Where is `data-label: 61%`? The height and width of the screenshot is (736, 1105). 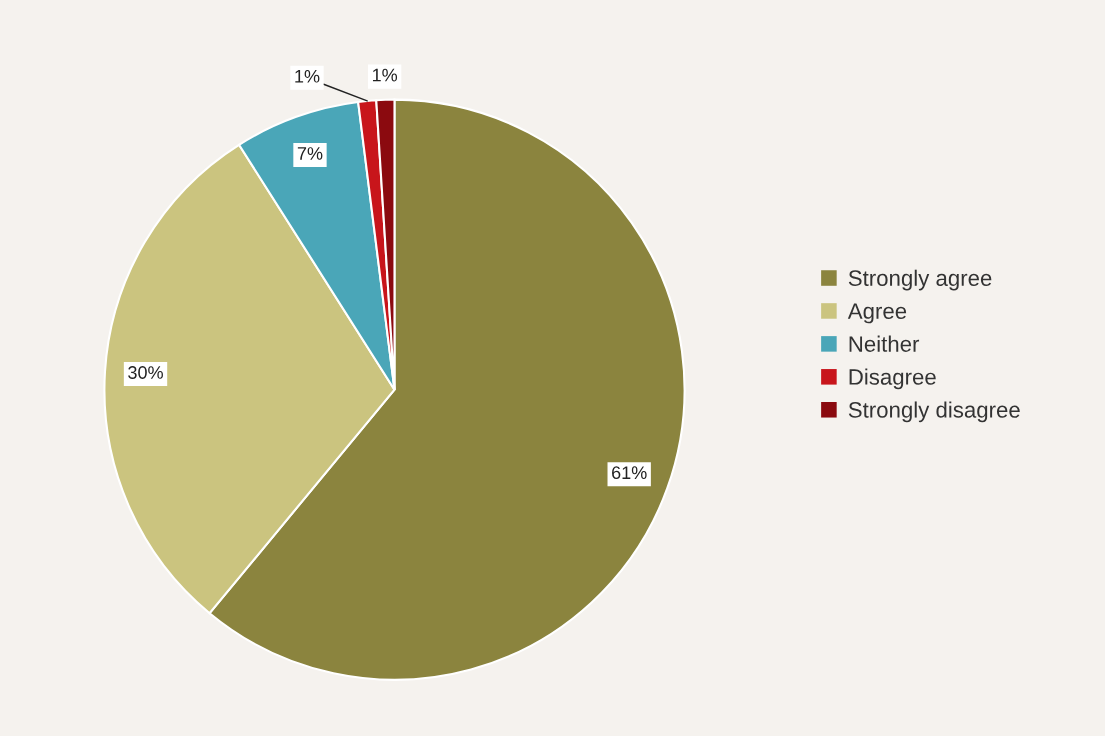
data-label: 61% is located at coordinates (629, 473).